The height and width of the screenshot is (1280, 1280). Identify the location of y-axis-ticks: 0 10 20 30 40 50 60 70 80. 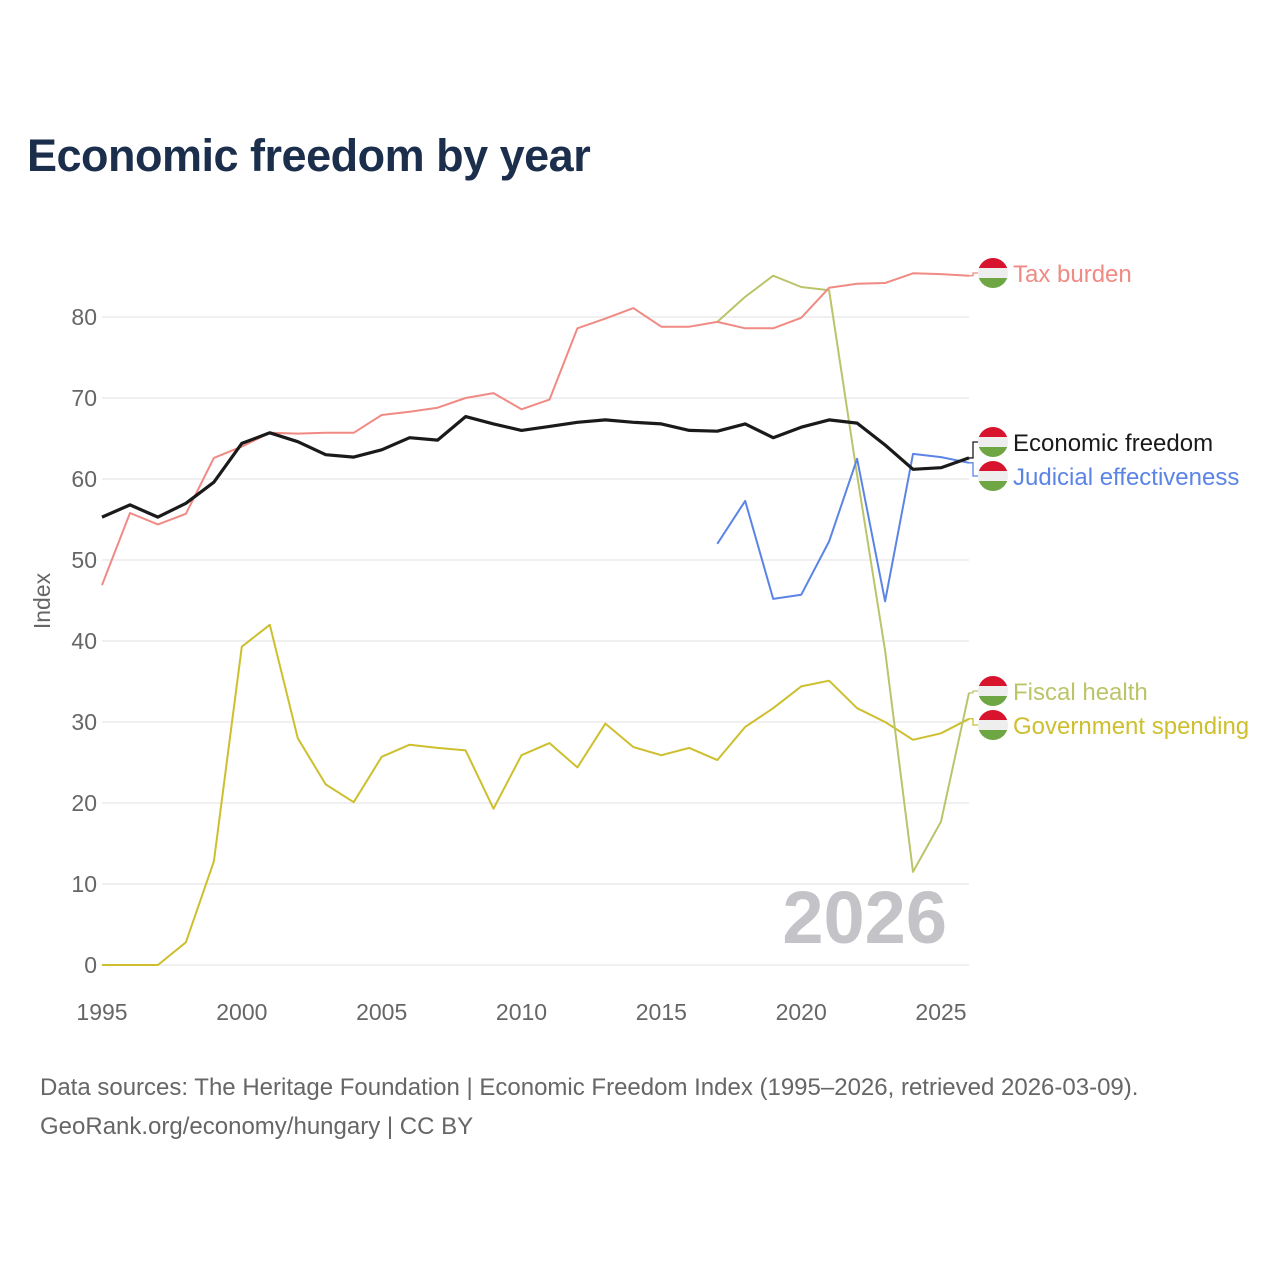
(84, 641).